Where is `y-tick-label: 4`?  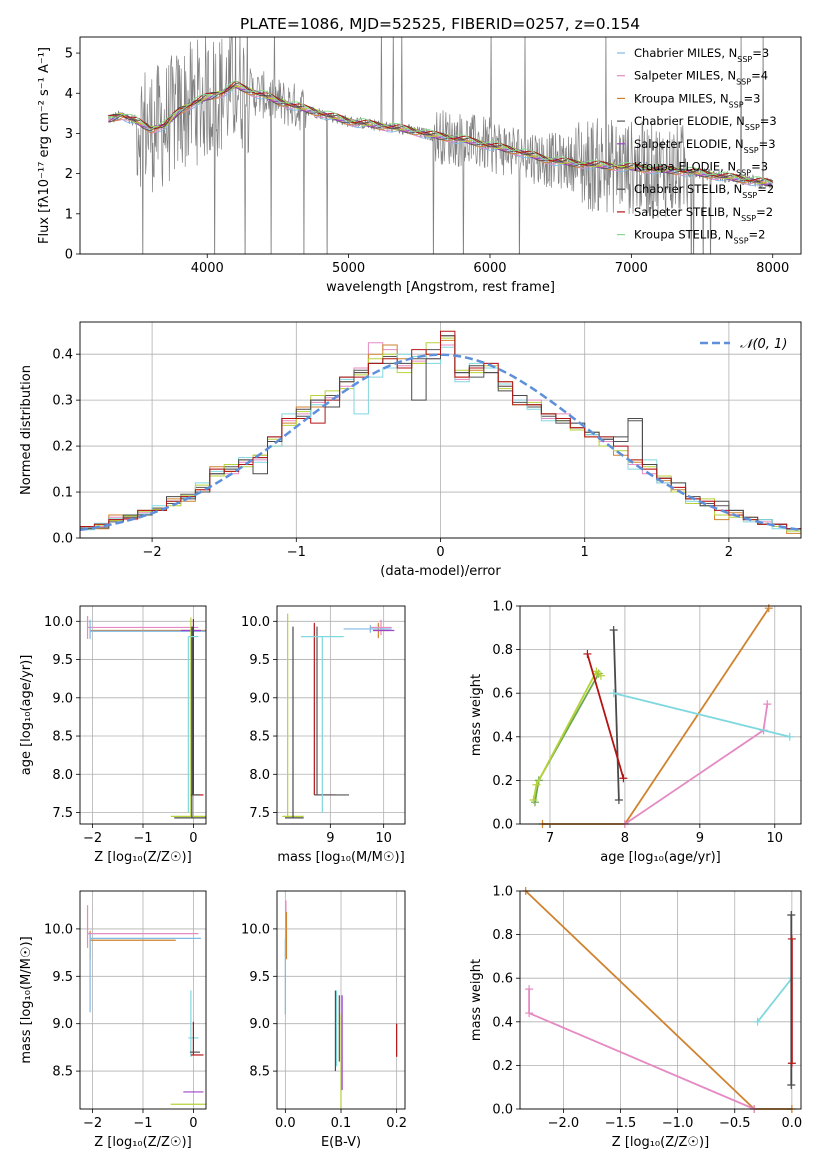 y-tick-label: 4 is located at coordinates (69, 94).